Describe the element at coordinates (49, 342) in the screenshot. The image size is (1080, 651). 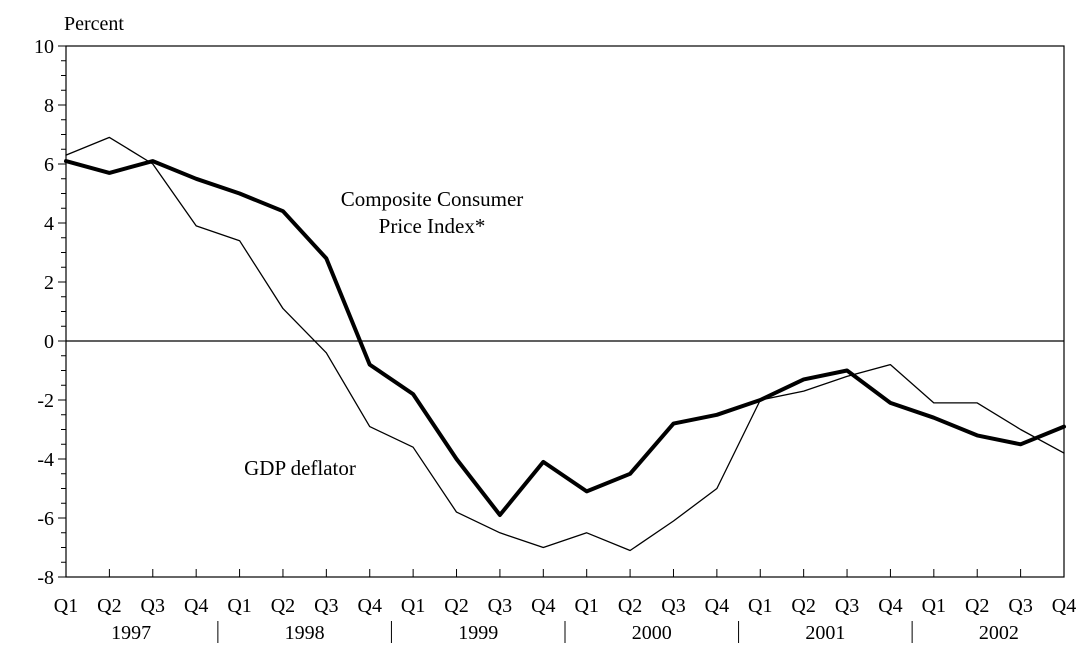
I see `y-tick-label: 0` at that location.